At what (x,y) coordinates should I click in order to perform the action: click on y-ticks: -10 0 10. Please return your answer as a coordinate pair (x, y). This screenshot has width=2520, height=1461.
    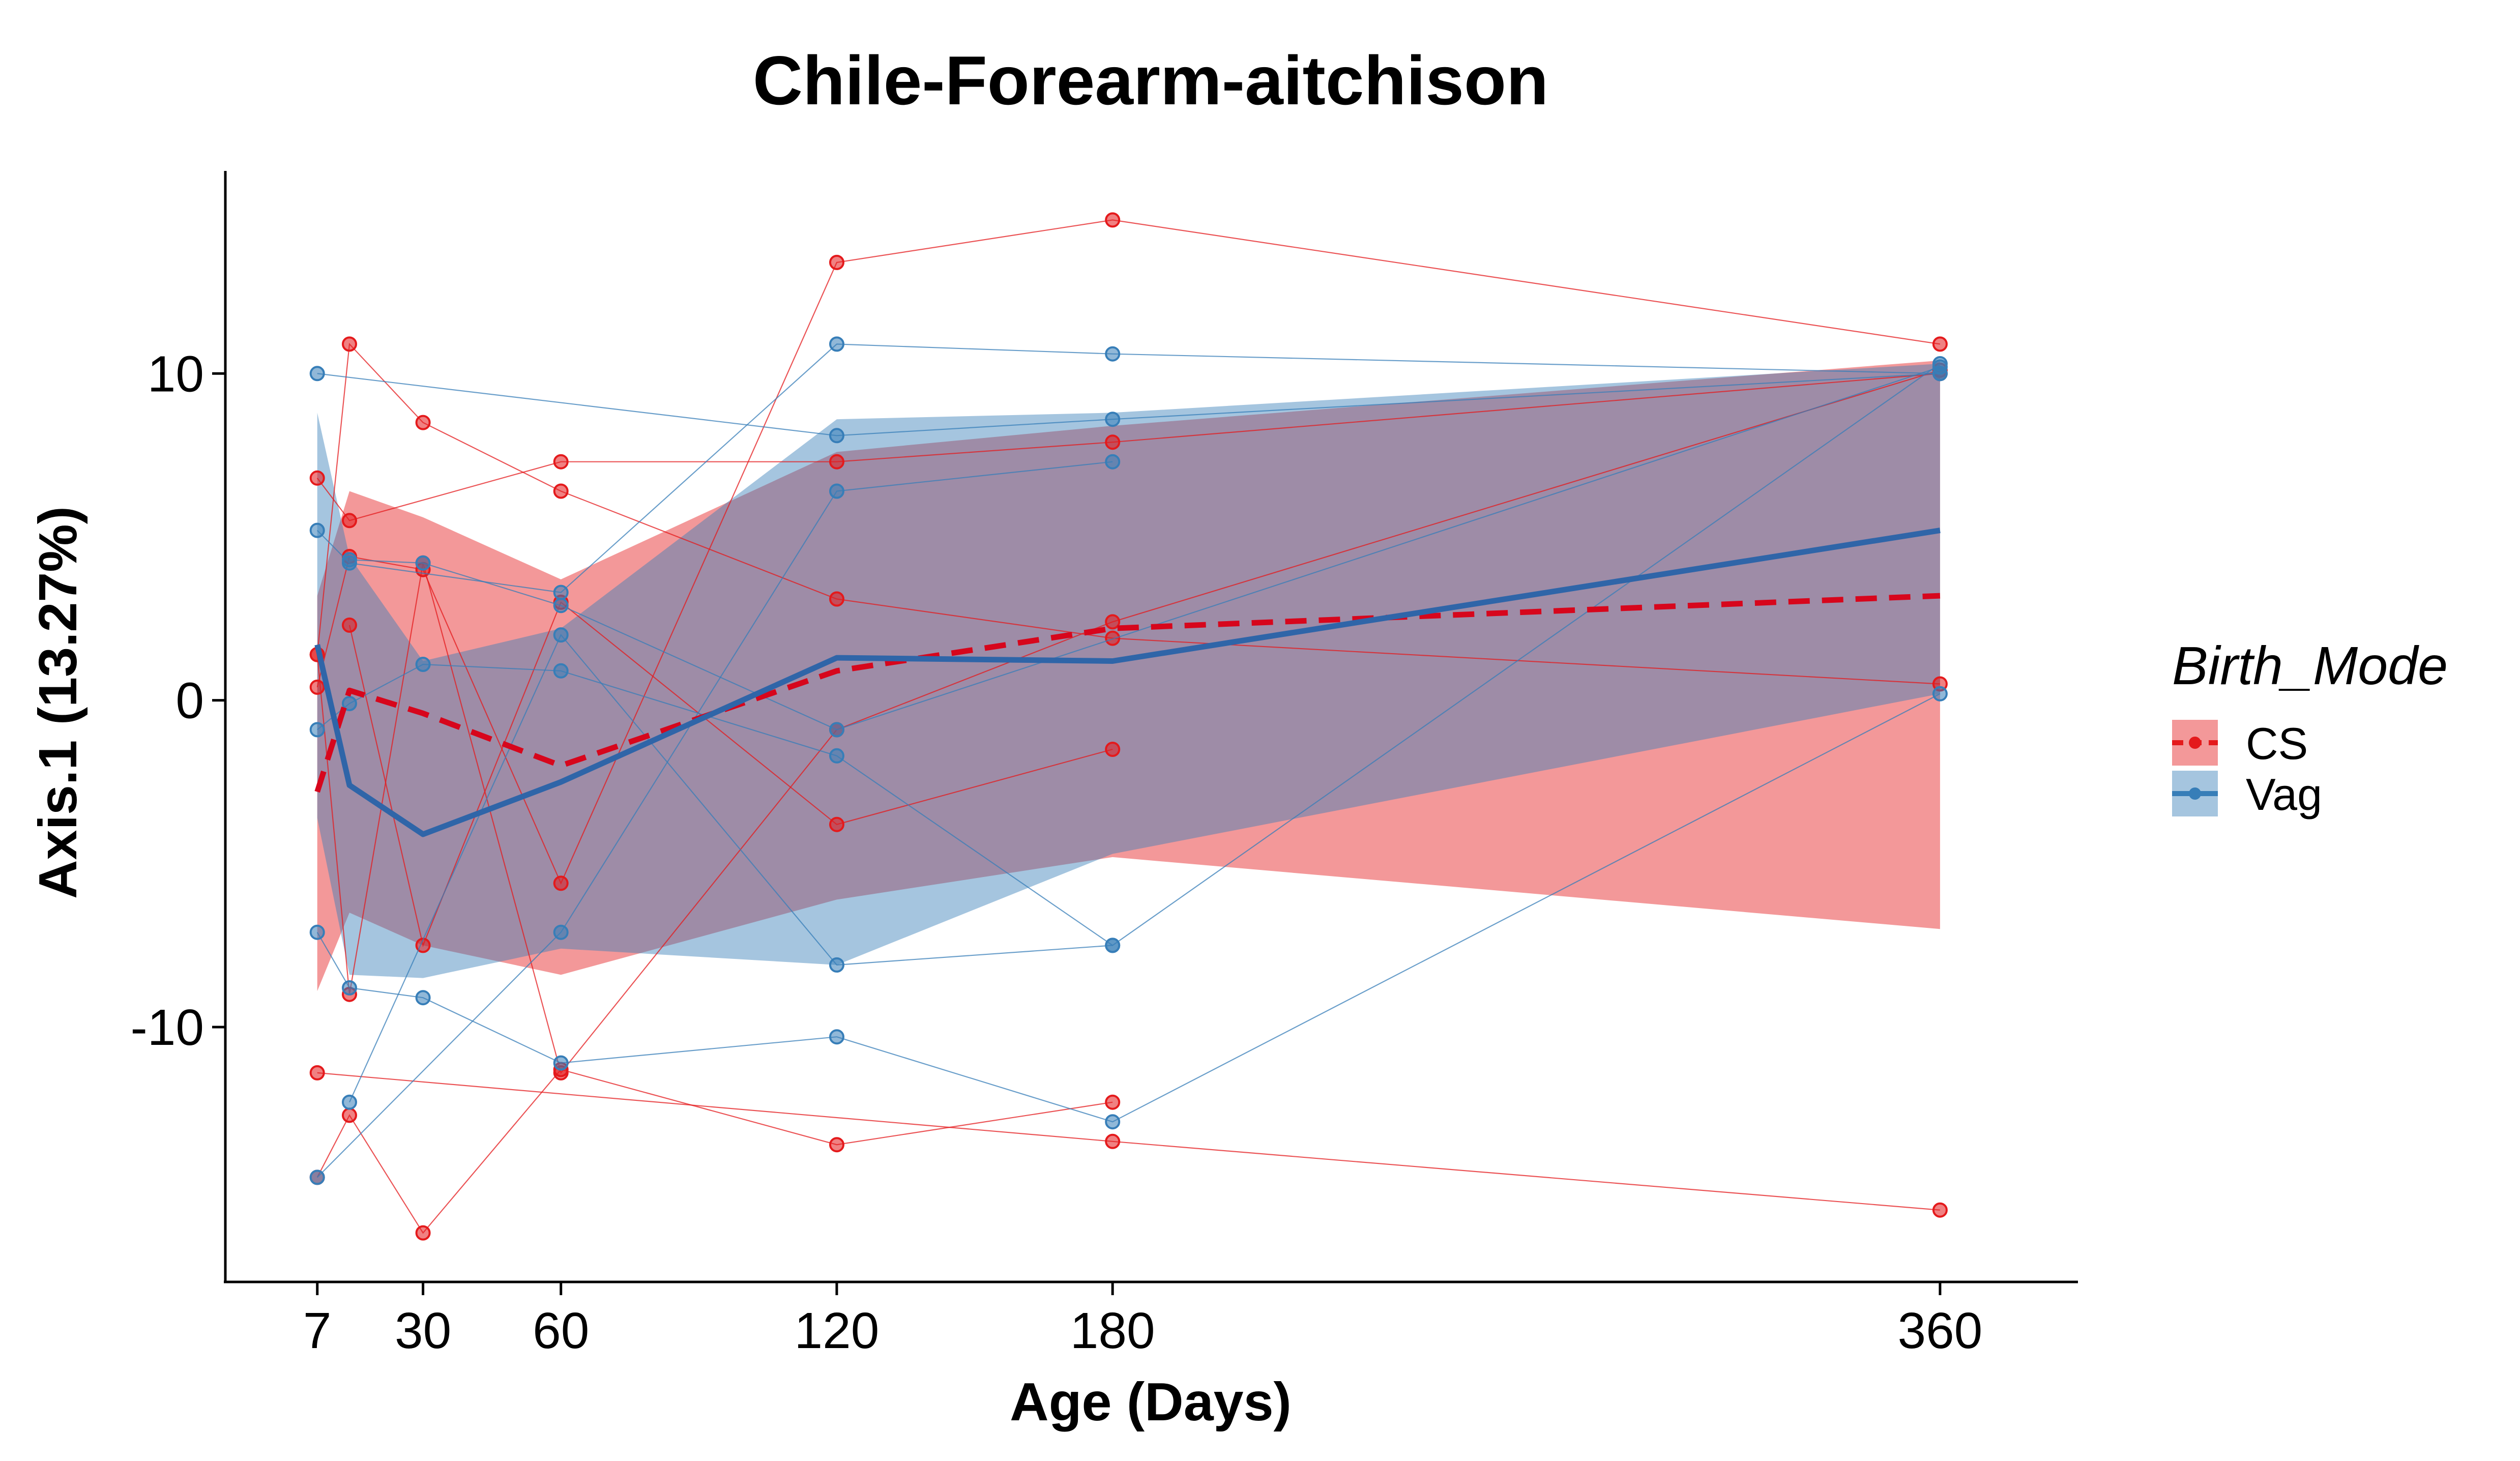
    Looking at the image, I should click on (177, 700).